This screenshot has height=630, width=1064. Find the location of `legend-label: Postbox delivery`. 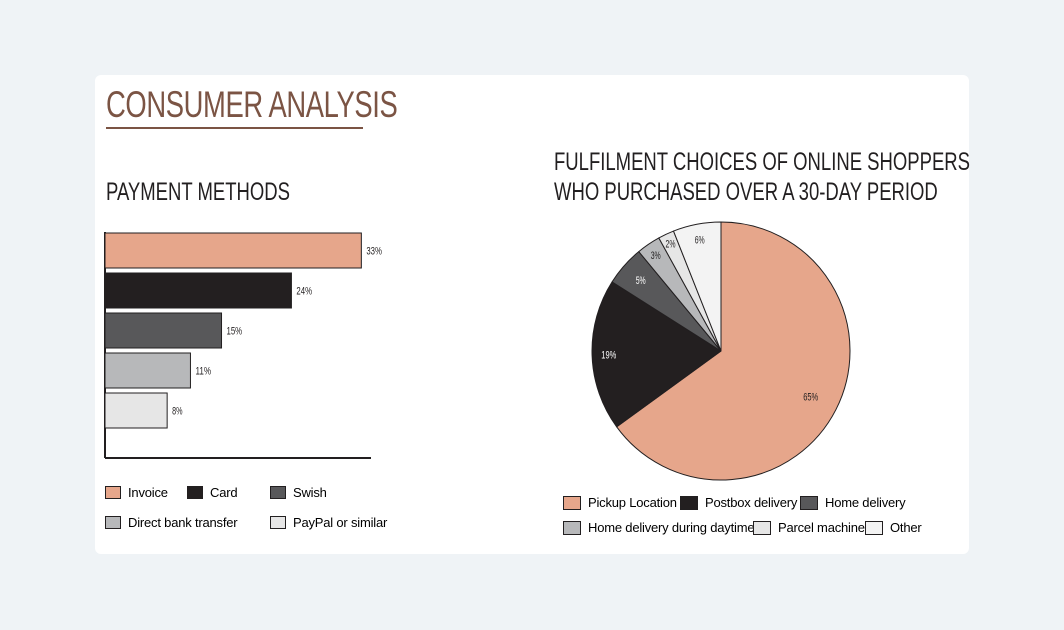

legend-label: Postbox delivery is located at coordinates (751, 502).